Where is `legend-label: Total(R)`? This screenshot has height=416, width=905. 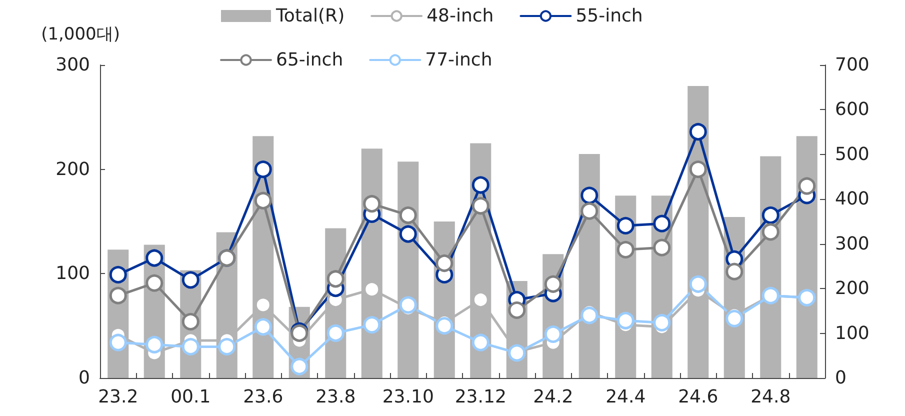 legend-label: Total(R) is located at coordinates (310, 16).